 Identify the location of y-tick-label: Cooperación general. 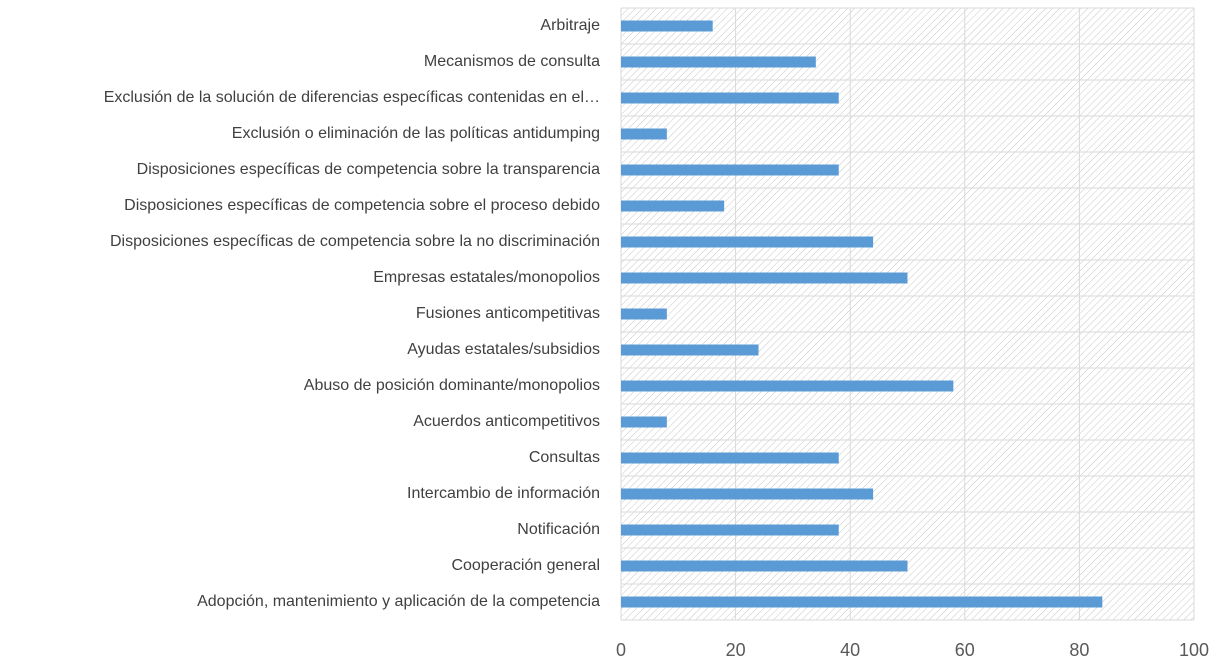
(525, 565).